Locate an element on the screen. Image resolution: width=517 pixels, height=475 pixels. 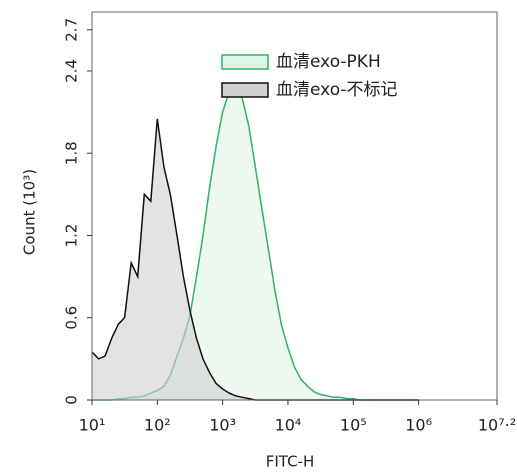
x-tick-label: 10³ is located at coordinates (222, 425).